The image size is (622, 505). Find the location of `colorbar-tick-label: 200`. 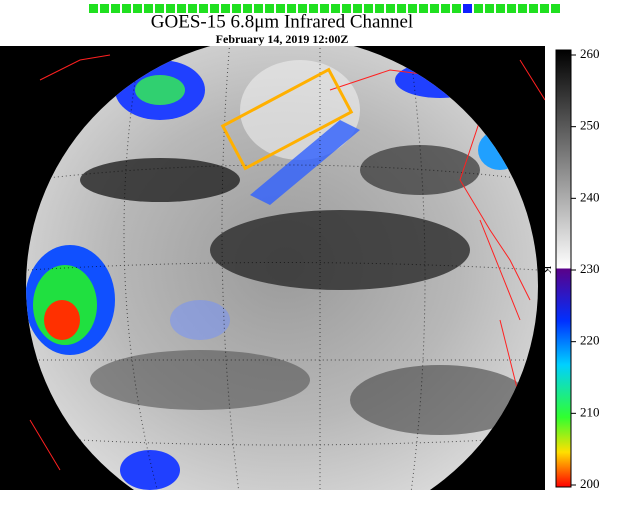

colorbar-tick-label: 200 is located at coordinates (590, 483).